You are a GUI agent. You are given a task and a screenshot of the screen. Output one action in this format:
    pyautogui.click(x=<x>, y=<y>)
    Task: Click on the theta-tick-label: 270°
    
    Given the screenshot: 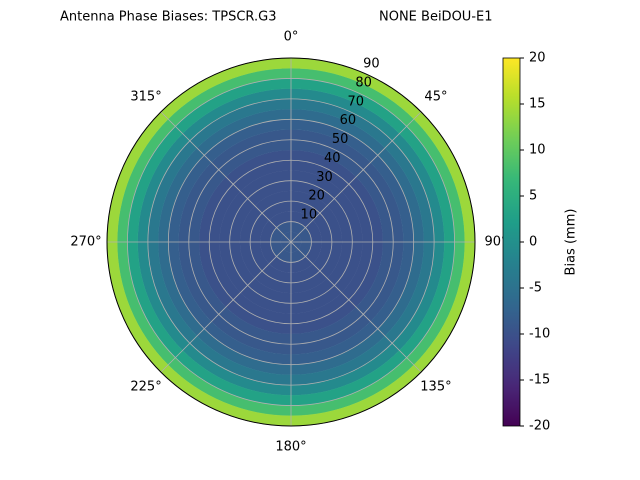 What is the action you would take?
    pyautogui.click(x=85, y=242)
    